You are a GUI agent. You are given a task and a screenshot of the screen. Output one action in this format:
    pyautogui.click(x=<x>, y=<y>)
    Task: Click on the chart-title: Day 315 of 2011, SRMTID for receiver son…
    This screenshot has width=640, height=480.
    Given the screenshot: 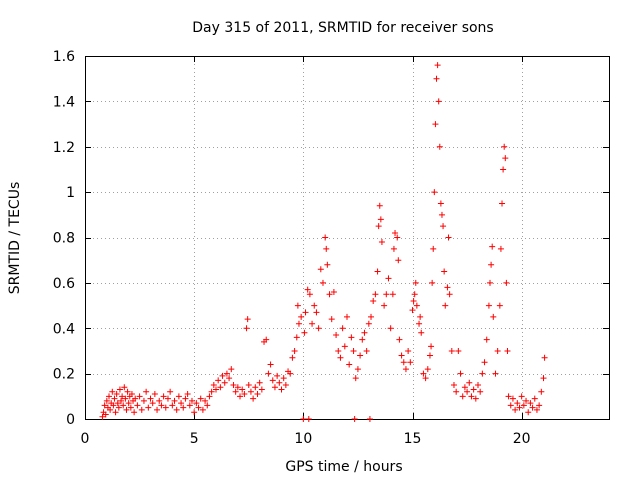 What is the action you would take?
    pyautogui.click(x=342, y=28)
    